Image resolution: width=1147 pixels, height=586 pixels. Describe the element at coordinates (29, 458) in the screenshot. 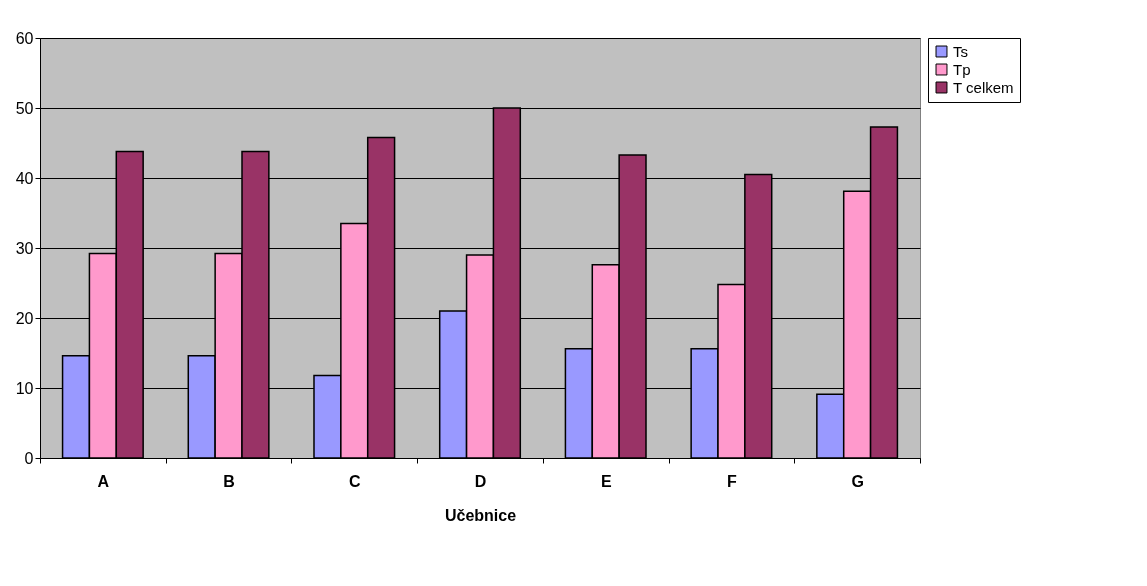

I see `y-tick-label: 0` at that location.